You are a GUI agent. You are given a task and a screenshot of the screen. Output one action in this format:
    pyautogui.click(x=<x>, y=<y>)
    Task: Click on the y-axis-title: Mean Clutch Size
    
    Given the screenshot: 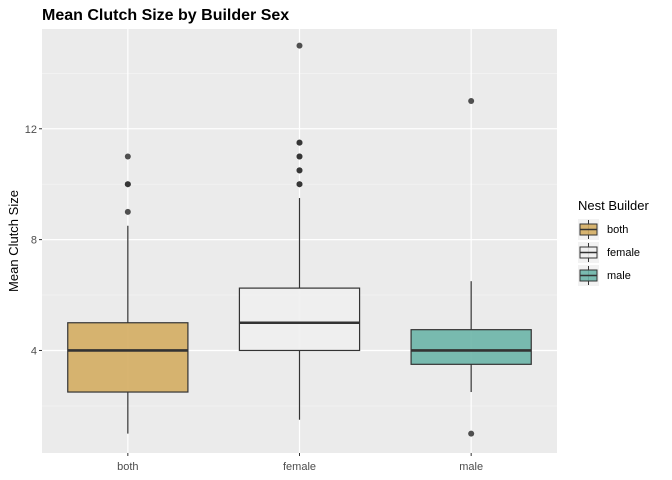 What is the action you would take?
    pyautogui.click(x=13, y=241)
    